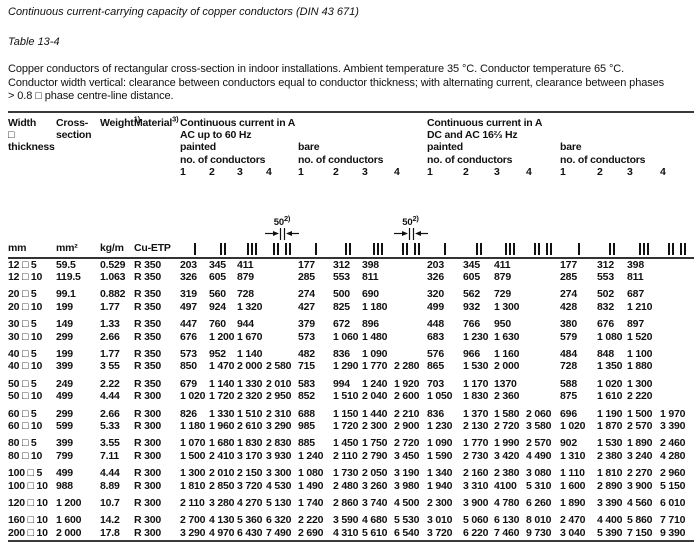  What do you see at coordinates (644, 218) in the screenshot?
I see `conductor-symbol-3-bars` at bounding box center [644, 218].